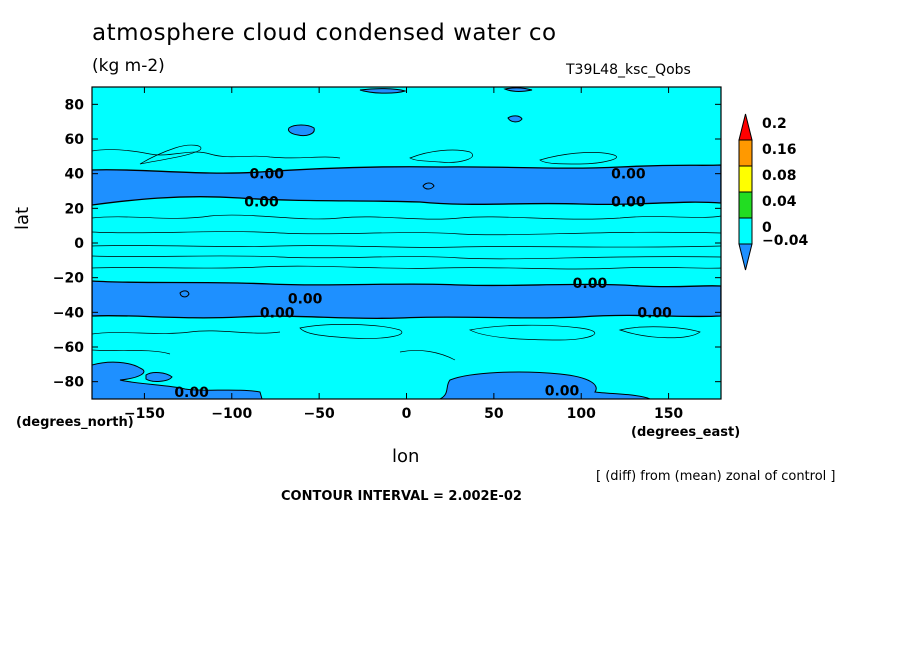 Image resolution: width=904 pixels, height=654 pixels. I want to click on x-tick-label: 150, so click(668, 414).